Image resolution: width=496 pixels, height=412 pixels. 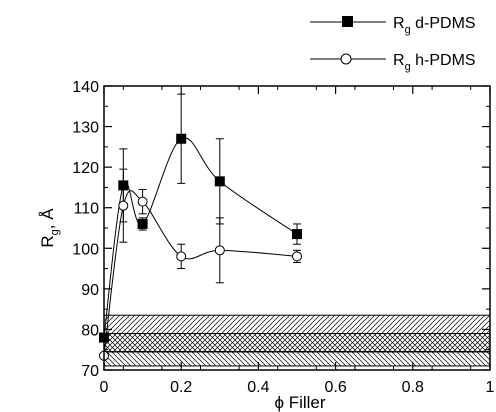 I want to click on x-tick-label: 0.2, so click(x=181, y=387).